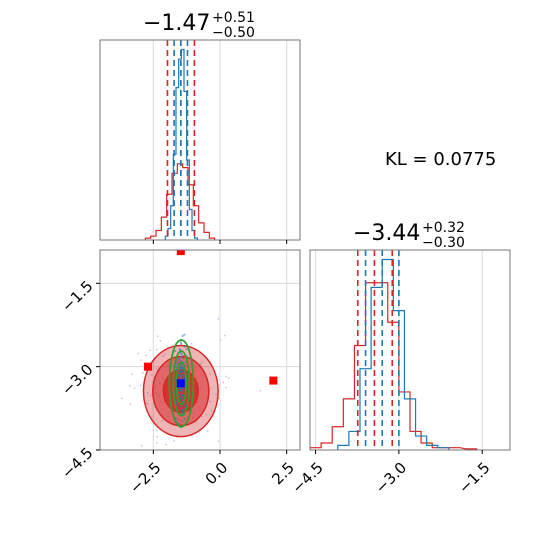  What do you see at coordinates (233, 18) in the screenshot?
I see `title-plus-param-1: +0.51` at bounding box center [233, 18].